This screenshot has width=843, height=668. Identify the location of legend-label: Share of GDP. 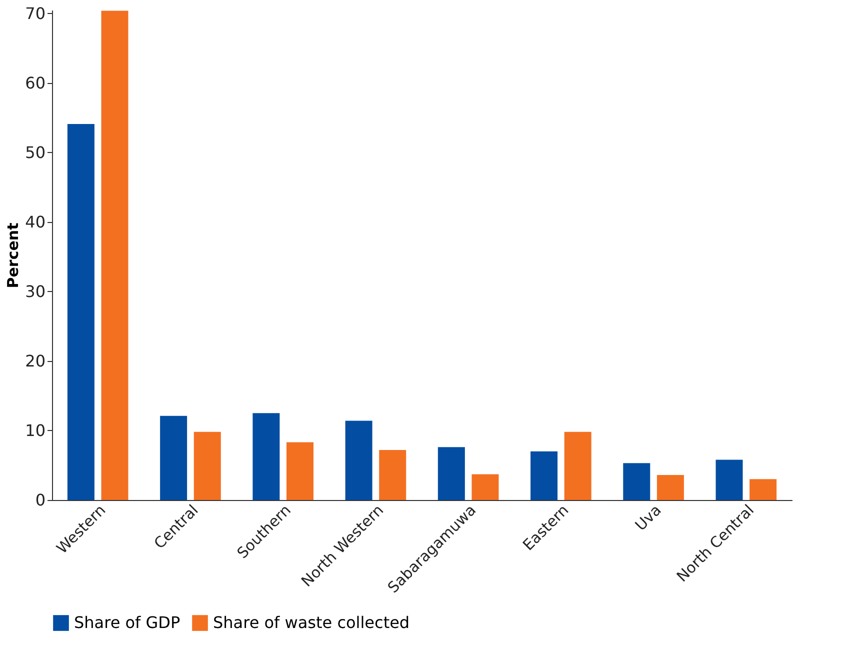
(127, 622).